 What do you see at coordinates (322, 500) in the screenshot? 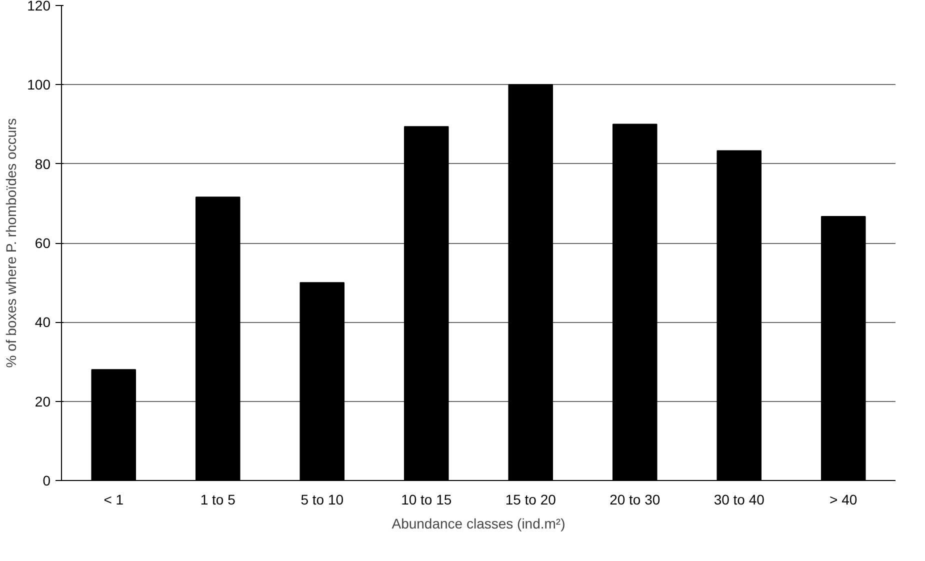
I see `x-tick-label: 5 to 10` at bounding box center [322, 500].